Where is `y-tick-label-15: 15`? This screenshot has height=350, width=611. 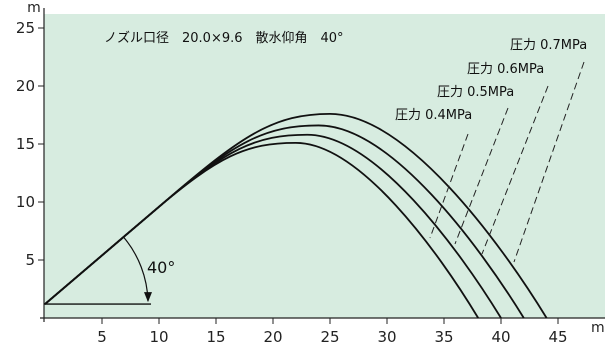 y-tick-label-15: 15 is located at coordinates (25, 144).